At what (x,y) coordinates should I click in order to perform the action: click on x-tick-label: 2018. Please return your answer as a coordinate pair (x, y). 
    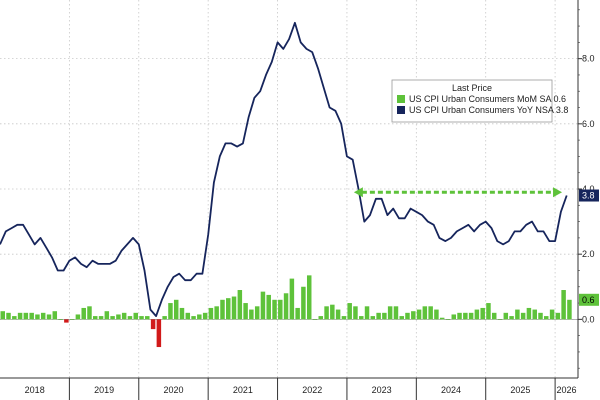
    Looking at the image, I should click on (35, 390).